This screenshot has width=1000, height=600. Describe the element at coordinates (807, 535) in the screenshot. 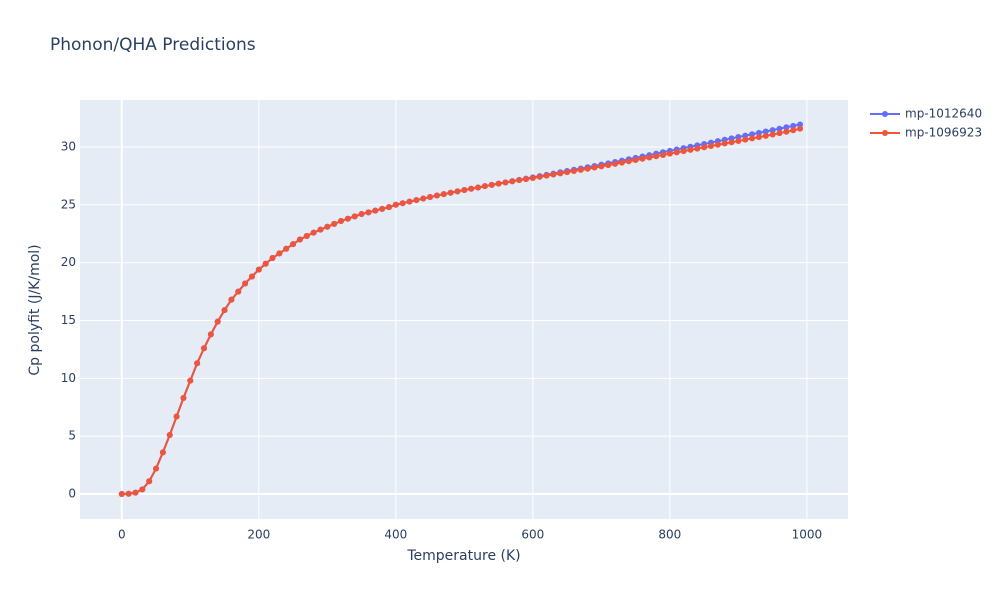

I see `x-tick-label: 1000` at that location.